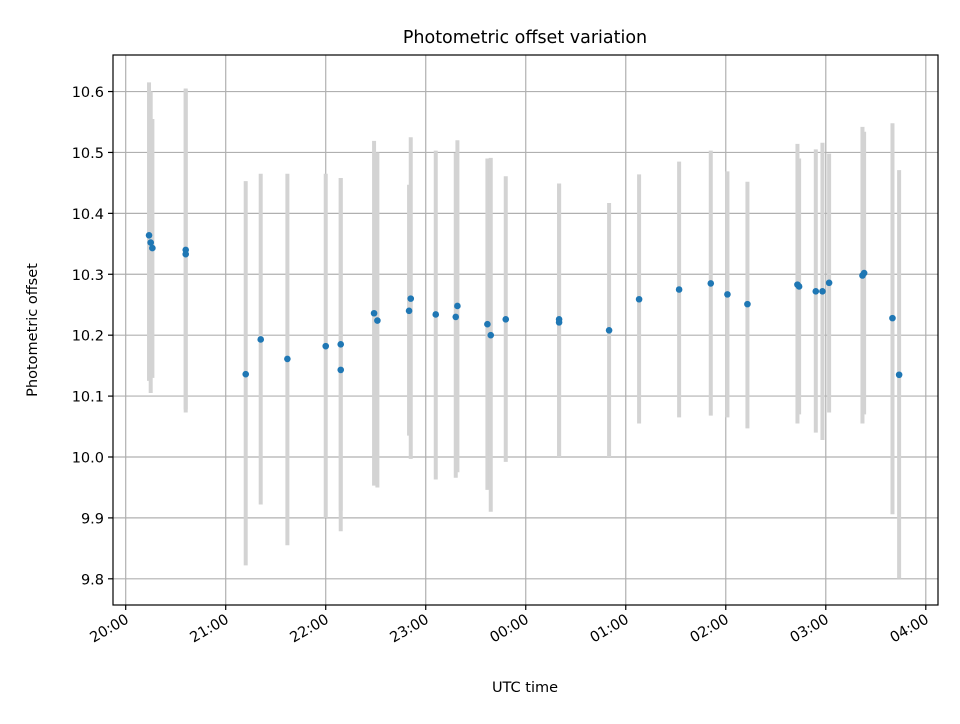 This screenshot has width=960, height=724. What do you see at coordinates (88, 93) in the screenshot?
I see `y-tick-label: 10.6` at bounding box center [88, 93].